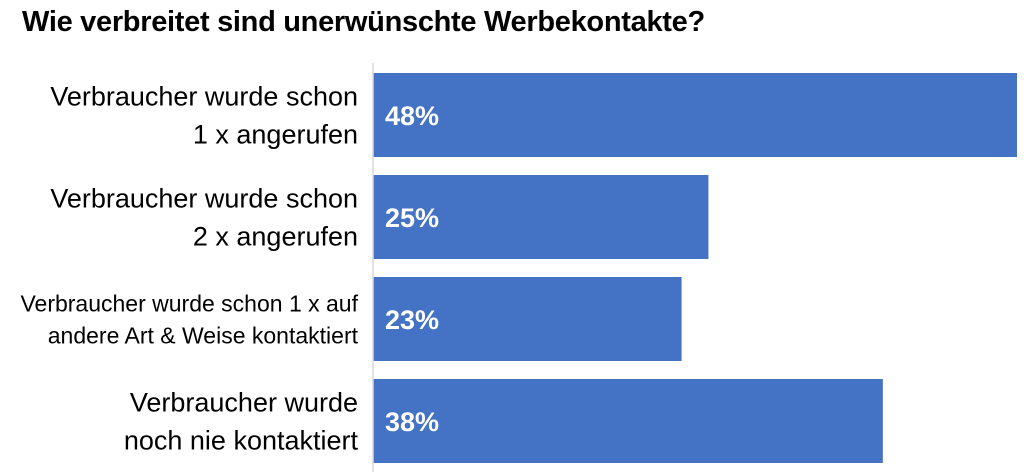  I want to click on data-label: 23%, so click(412, 320).